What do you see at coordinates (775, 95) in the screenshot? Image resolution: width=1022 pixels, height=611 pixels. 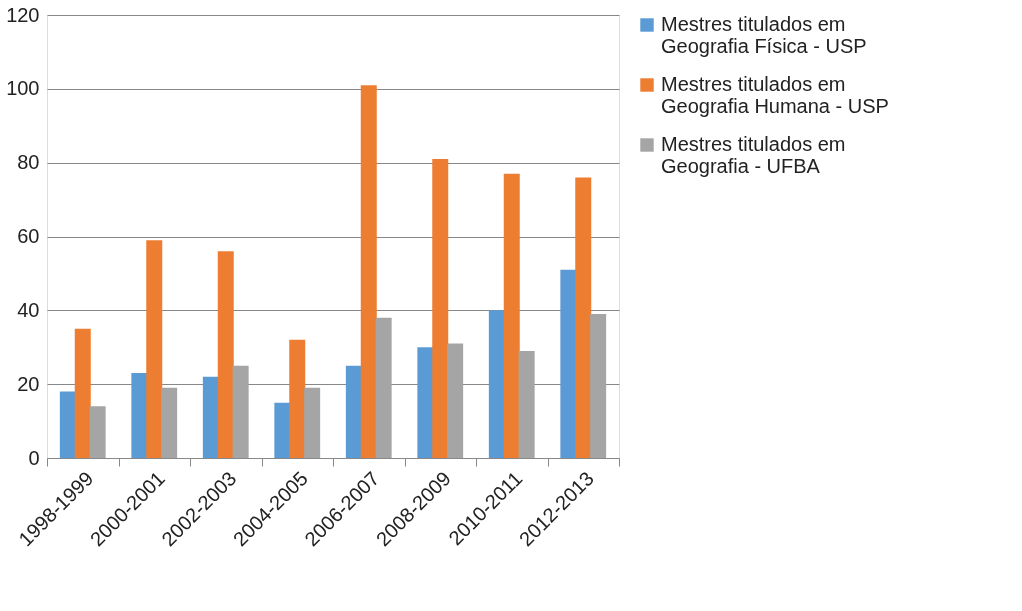 I see `legend-label: Mestres titulados em Geografia Humana - USP` at bounding box center [775, 95].